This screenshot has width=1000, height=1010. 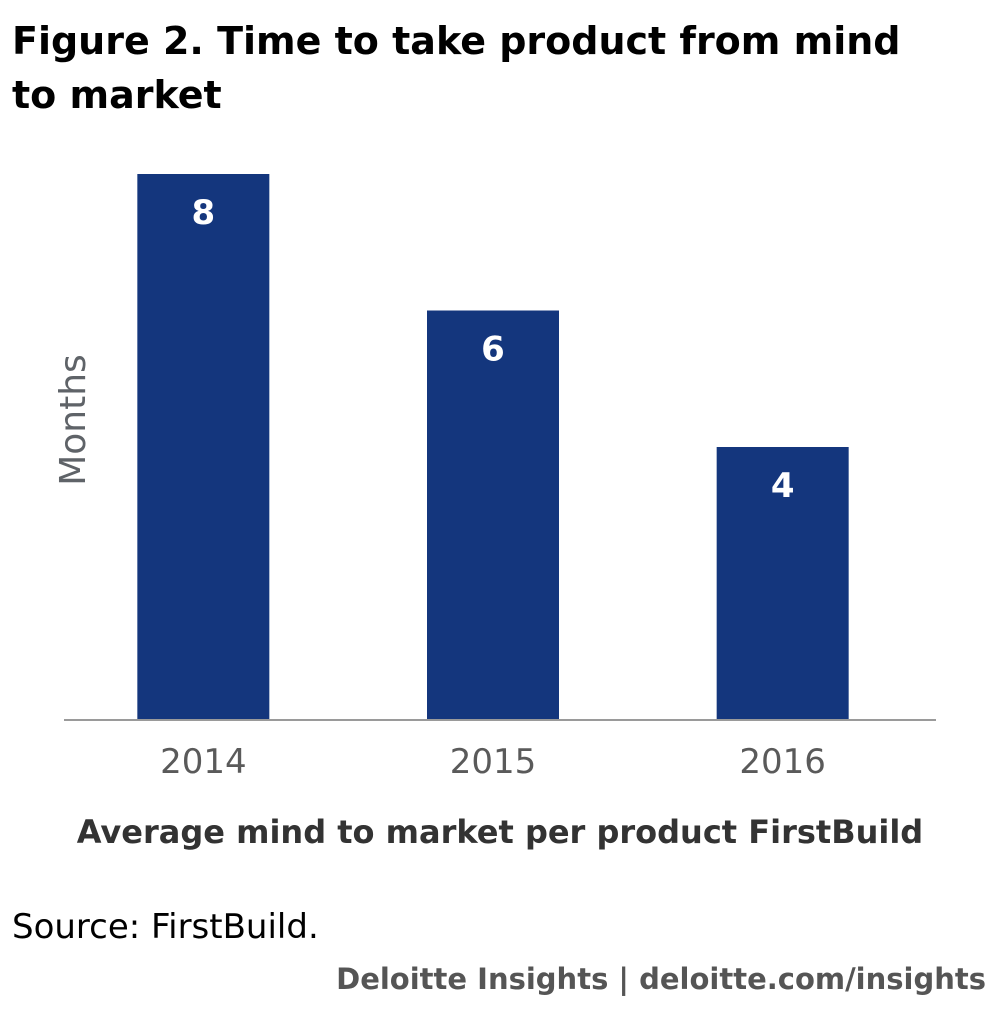 I want to click on bar-2015, so click(x=493, y=515).